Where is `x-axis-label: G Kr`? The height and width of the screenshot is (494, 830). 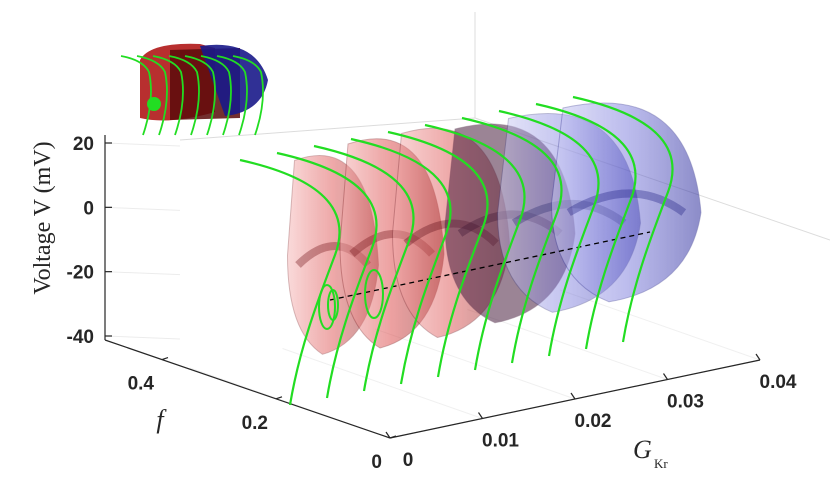
x-axis-label: G Kr is located at coordinates (650, 453).